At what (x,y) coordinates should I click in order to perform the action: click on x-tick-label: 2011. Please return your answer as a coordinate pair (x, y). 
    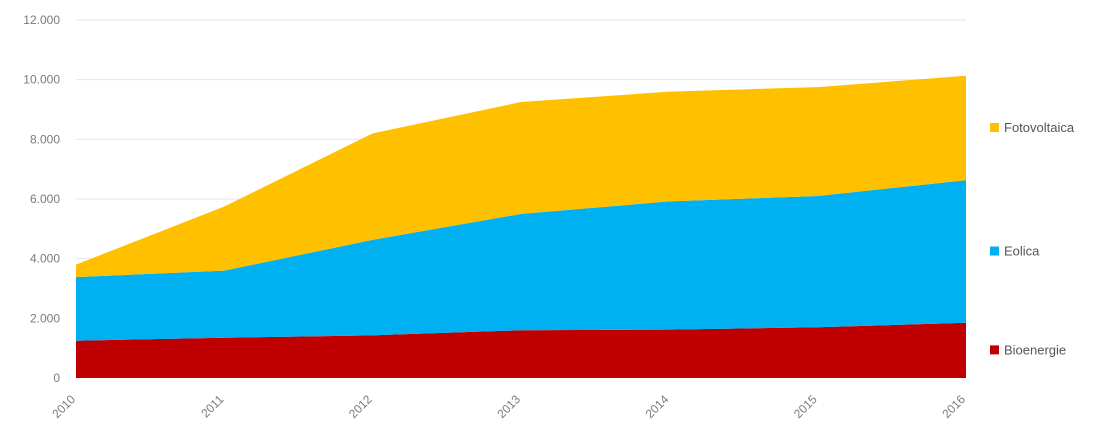
    Looking at the image, I should click on (212, 406).